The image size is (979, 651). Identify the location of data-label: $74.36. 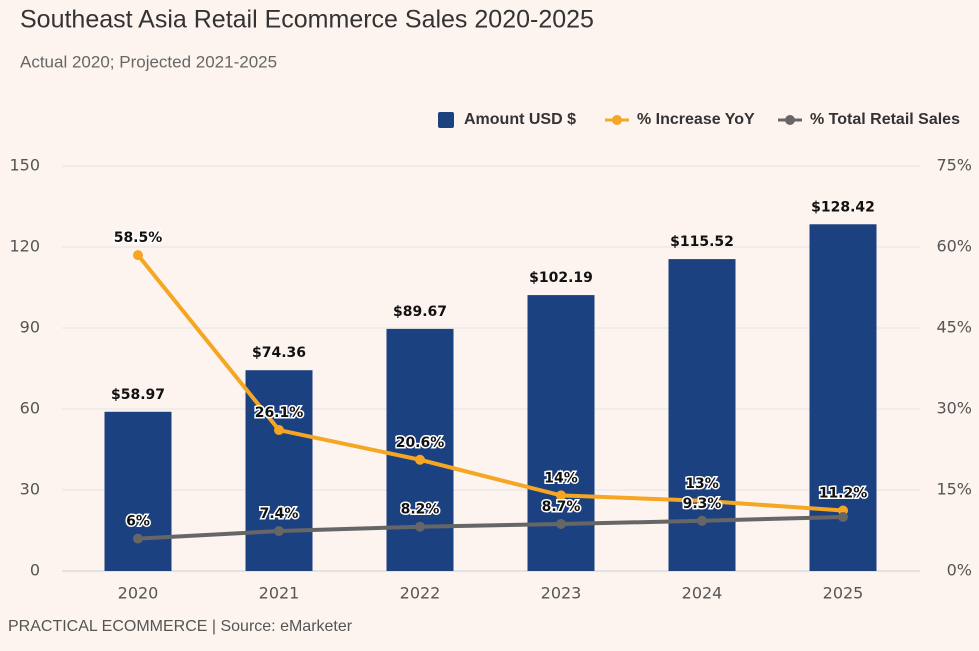
(279, 353).